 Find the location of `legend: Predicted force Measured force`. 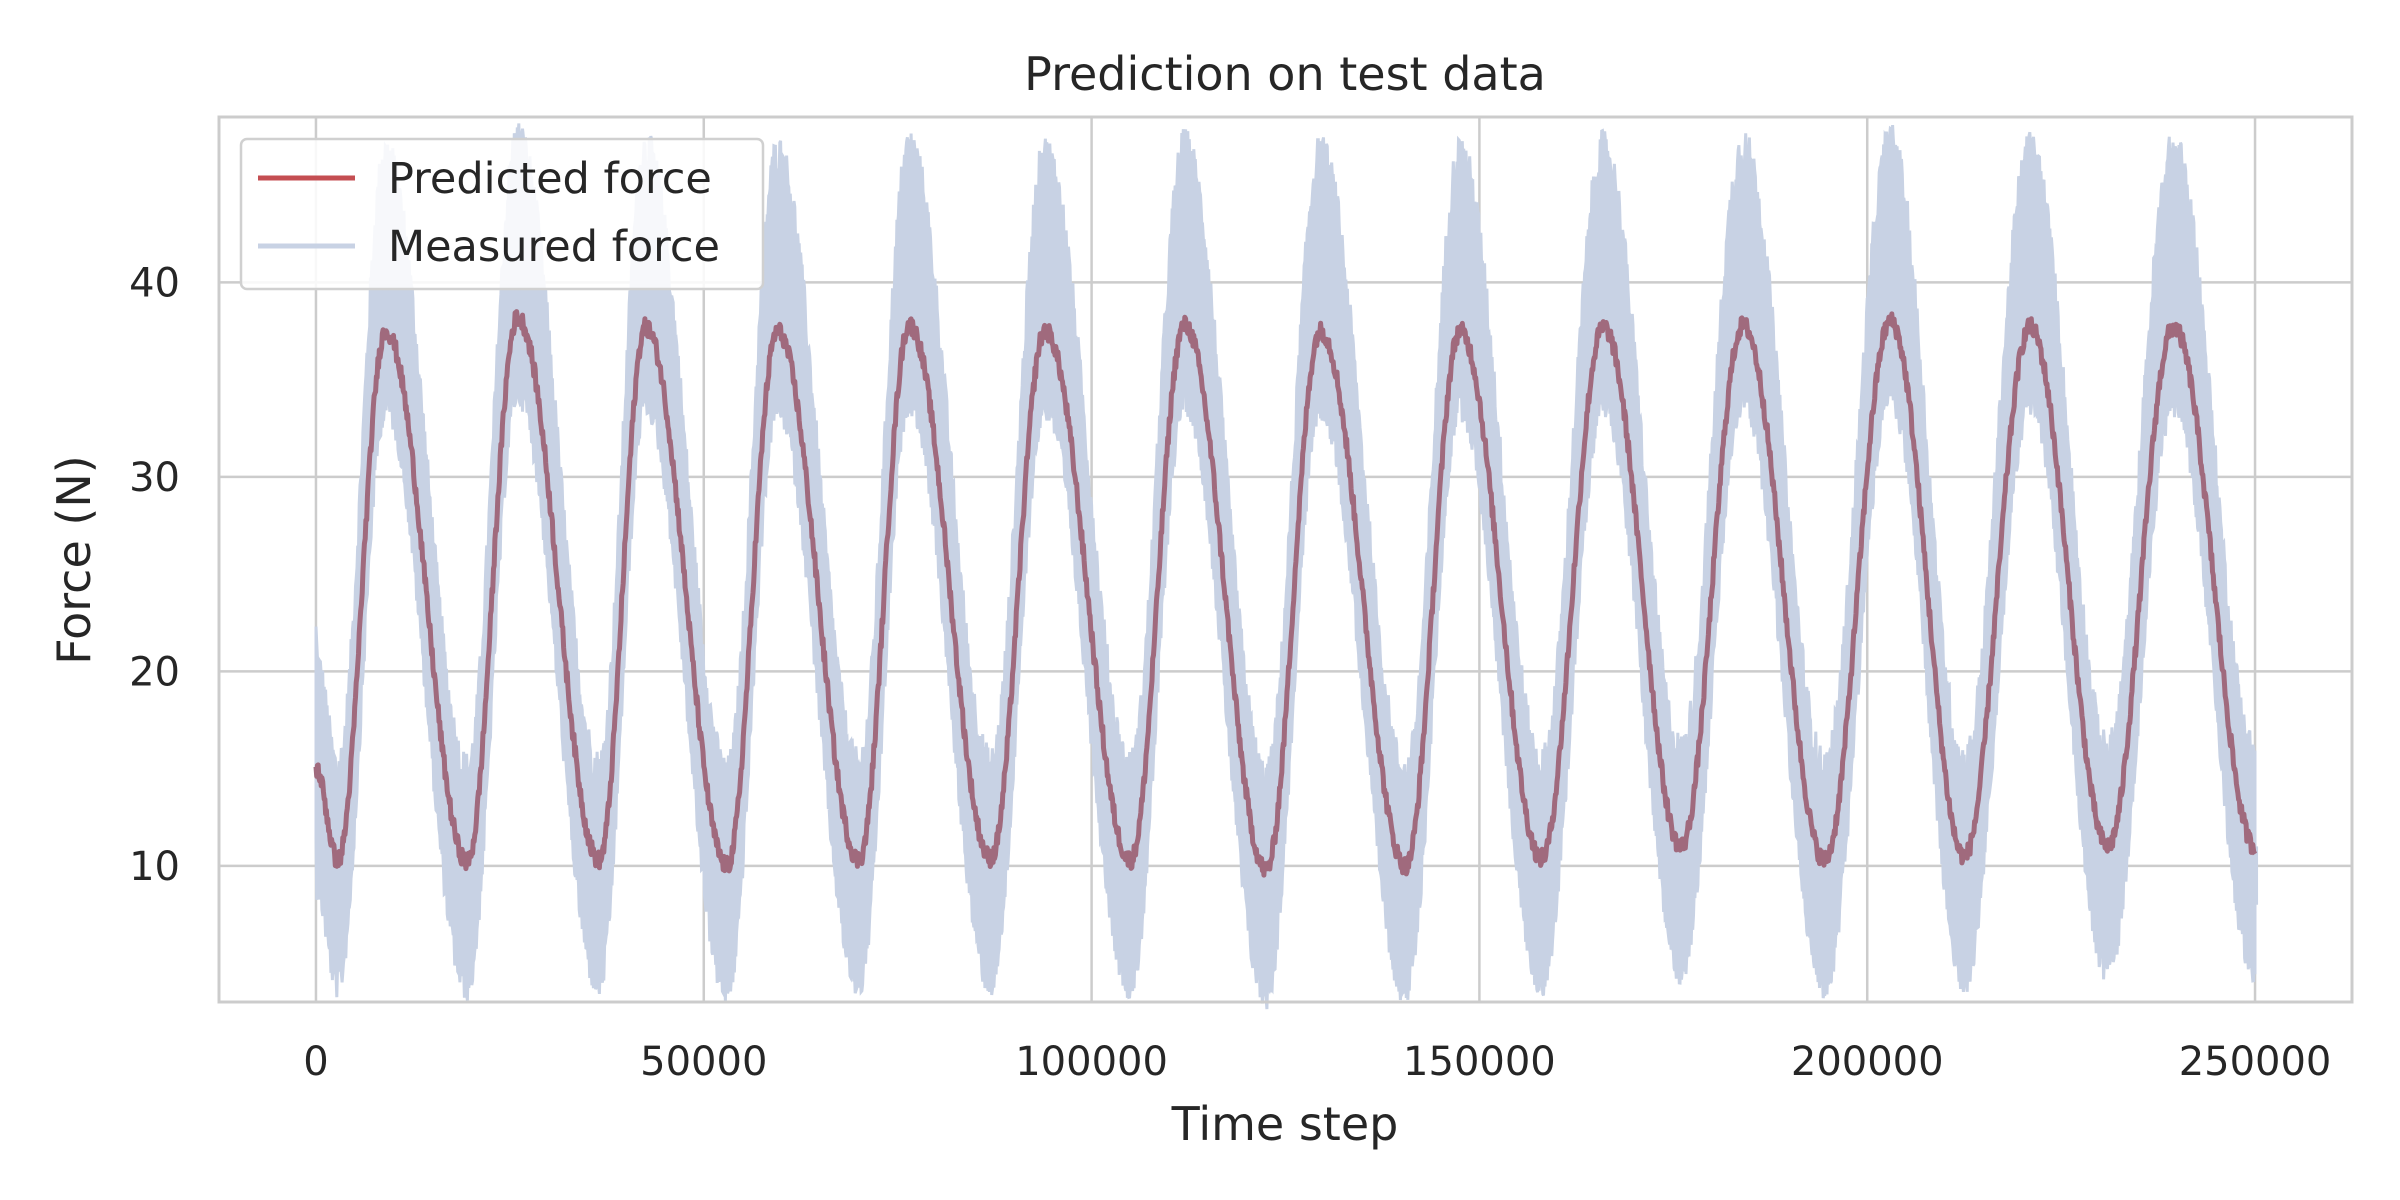

legend: Predicted force Measured force is located at coordinates (502, 214).